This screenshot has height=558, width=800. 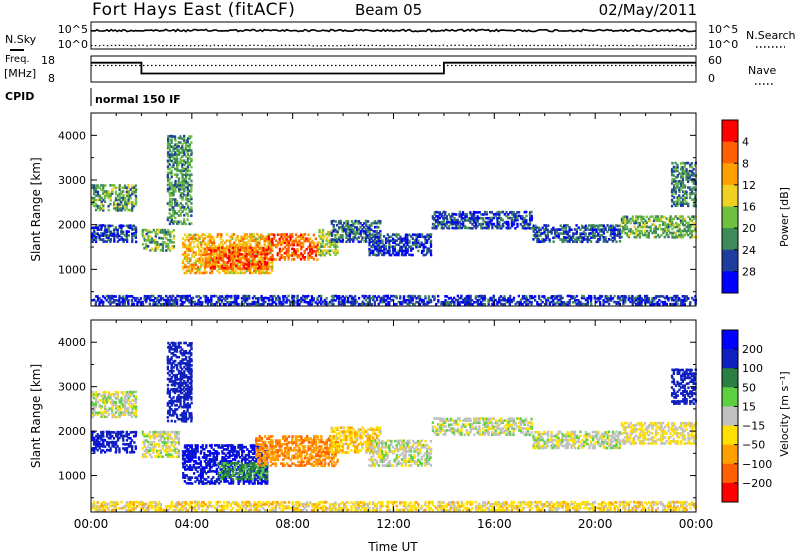 I want to click on x-tick-label: 08:00, so click(x=292, y=524).